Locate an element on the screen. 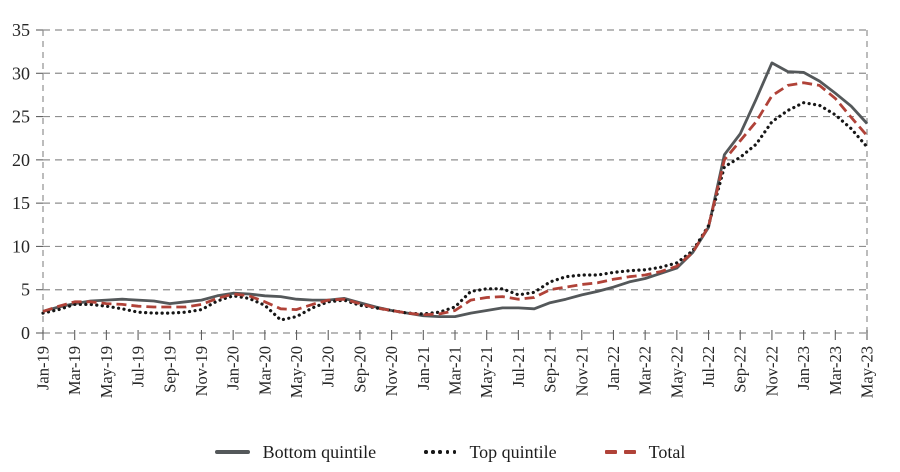 The height and width of the screenshot is (472, 900). x-axis-tick-label: Sep-21 is located at coordinates (550, 369).